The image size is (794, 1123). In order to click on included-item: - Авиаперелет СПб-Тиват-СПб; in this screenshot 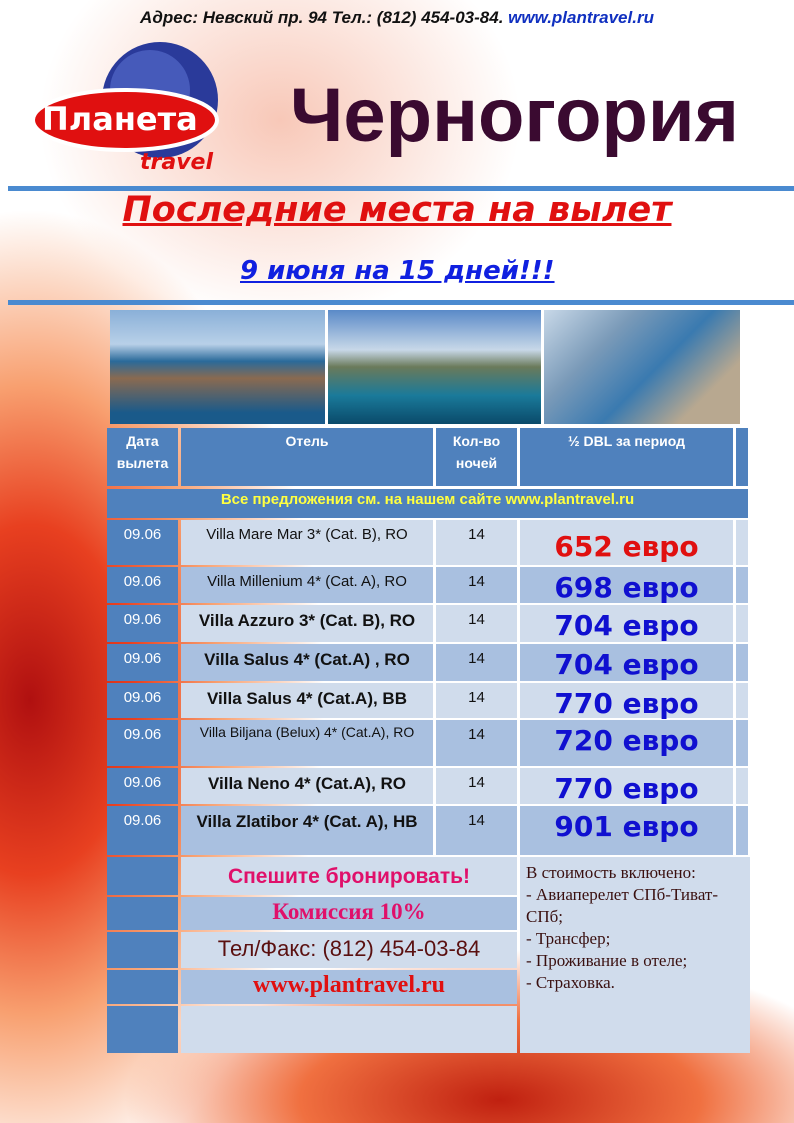, I will do `click(622, 905)`.